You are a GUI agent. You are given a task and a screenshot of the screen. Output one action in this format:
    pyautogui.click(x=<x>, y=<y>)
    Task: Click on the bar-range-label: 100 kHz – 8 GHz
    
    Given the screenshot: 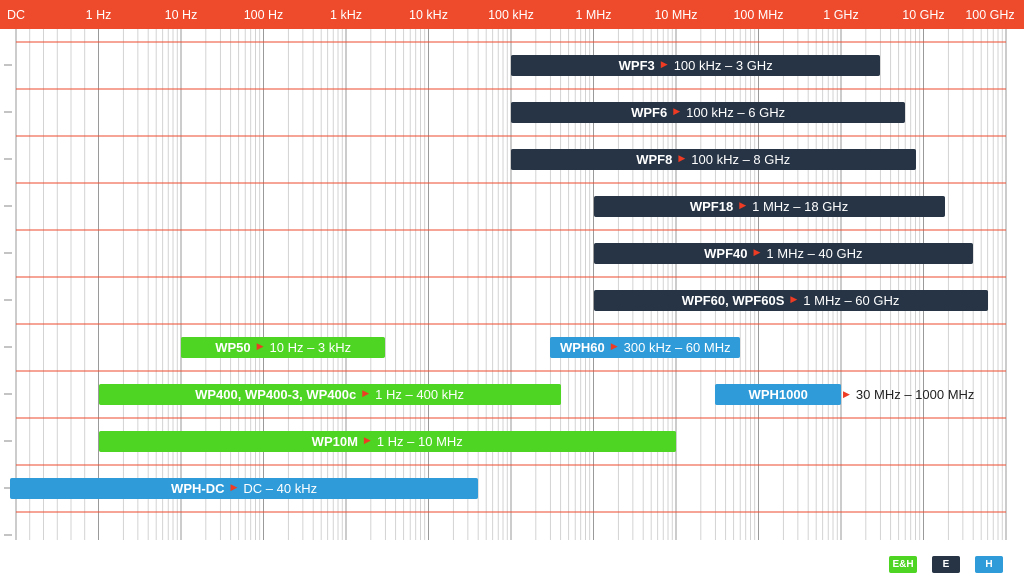 What is the action you would take?
    pyautogui.click(x=741, y=159)
    